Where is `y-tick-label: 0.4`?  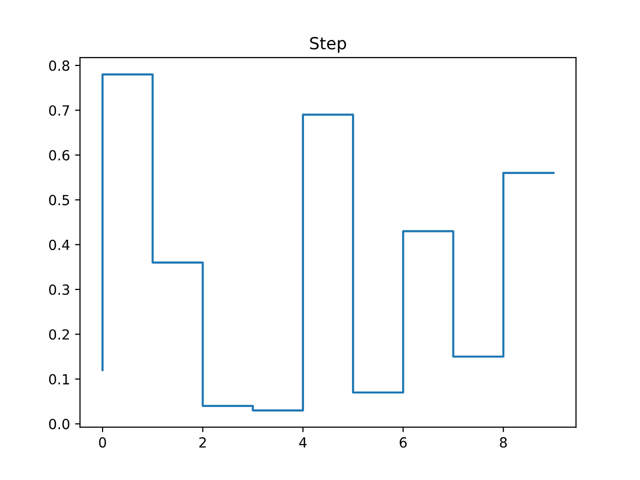
y-tick-label: 0.4 is located at coordinates (59, 245).